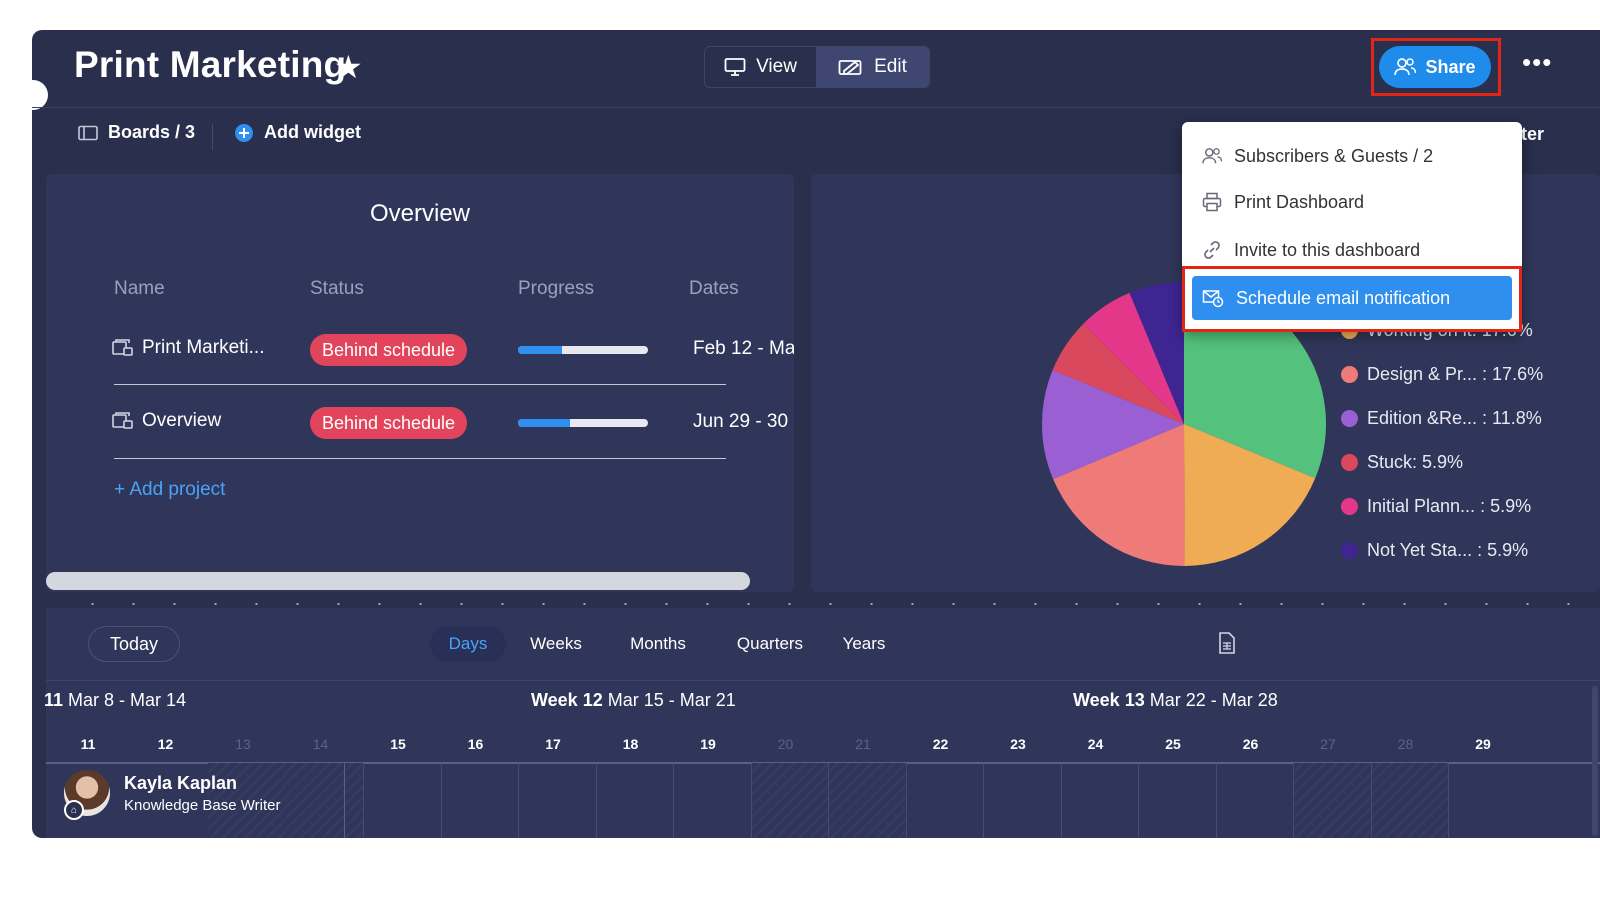 The height and width of the screenshot is (900, 1600). I want to click on legend-label: Stuck: 5.9%, so click(1415, 462).